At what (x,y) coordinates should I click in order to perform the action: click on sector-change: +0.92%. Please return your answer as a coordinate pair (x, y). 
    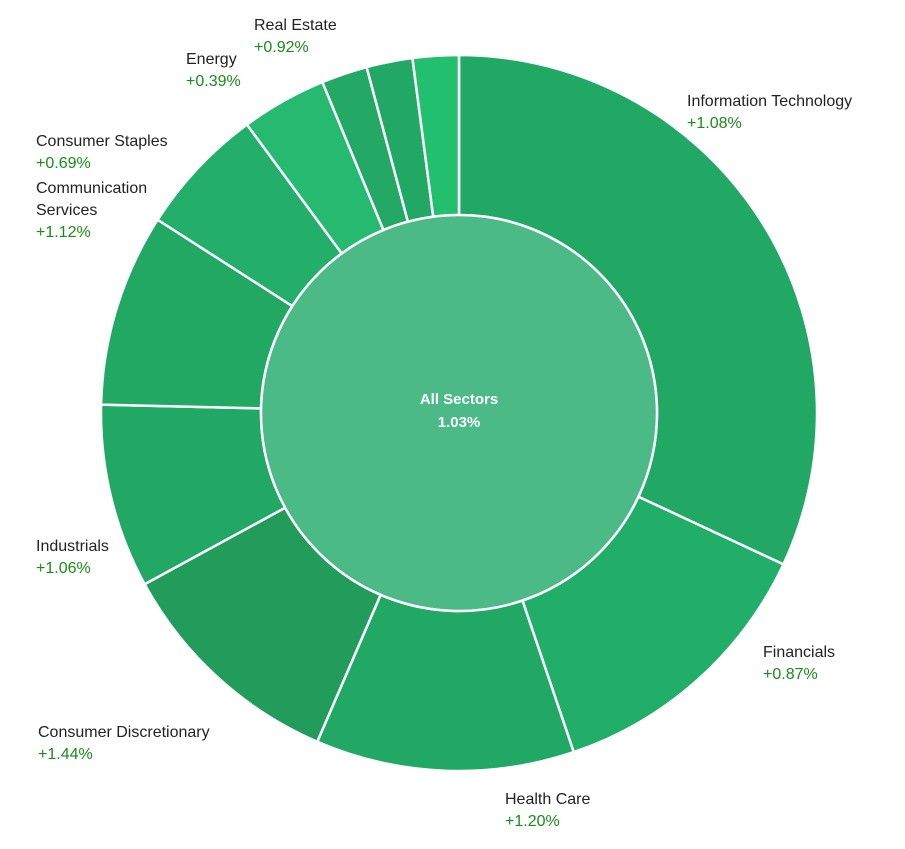
    Looking at the image, I should click on (281, 47).